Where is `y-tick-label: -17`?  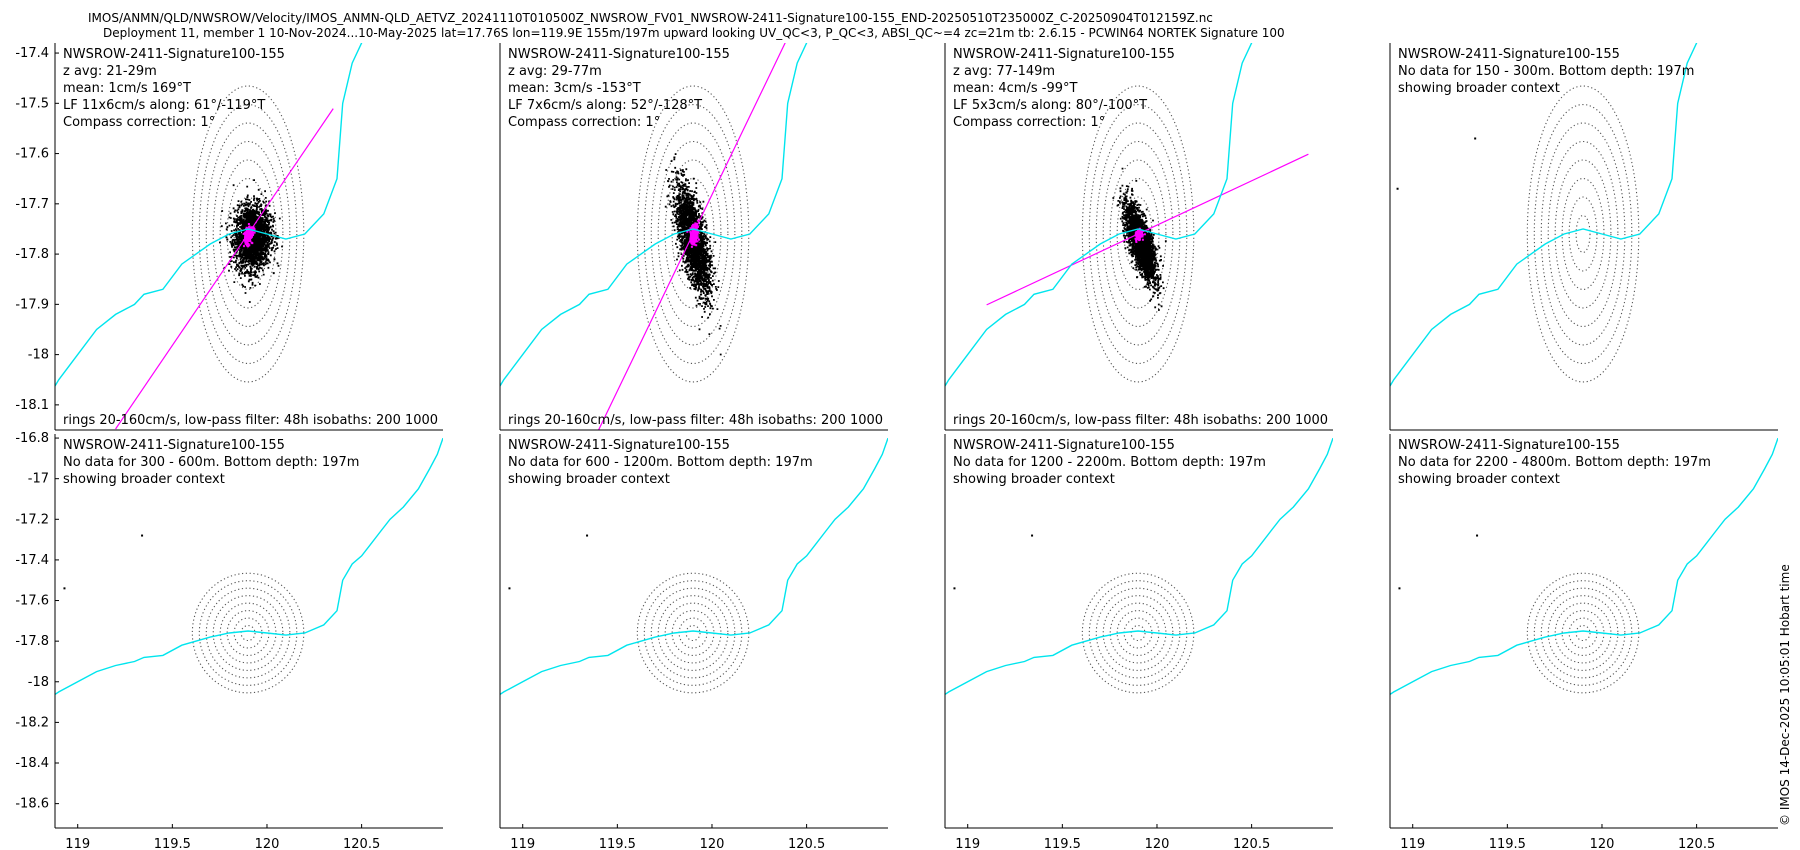 y-tick-label: -17 is located at coordinates (38, 479).